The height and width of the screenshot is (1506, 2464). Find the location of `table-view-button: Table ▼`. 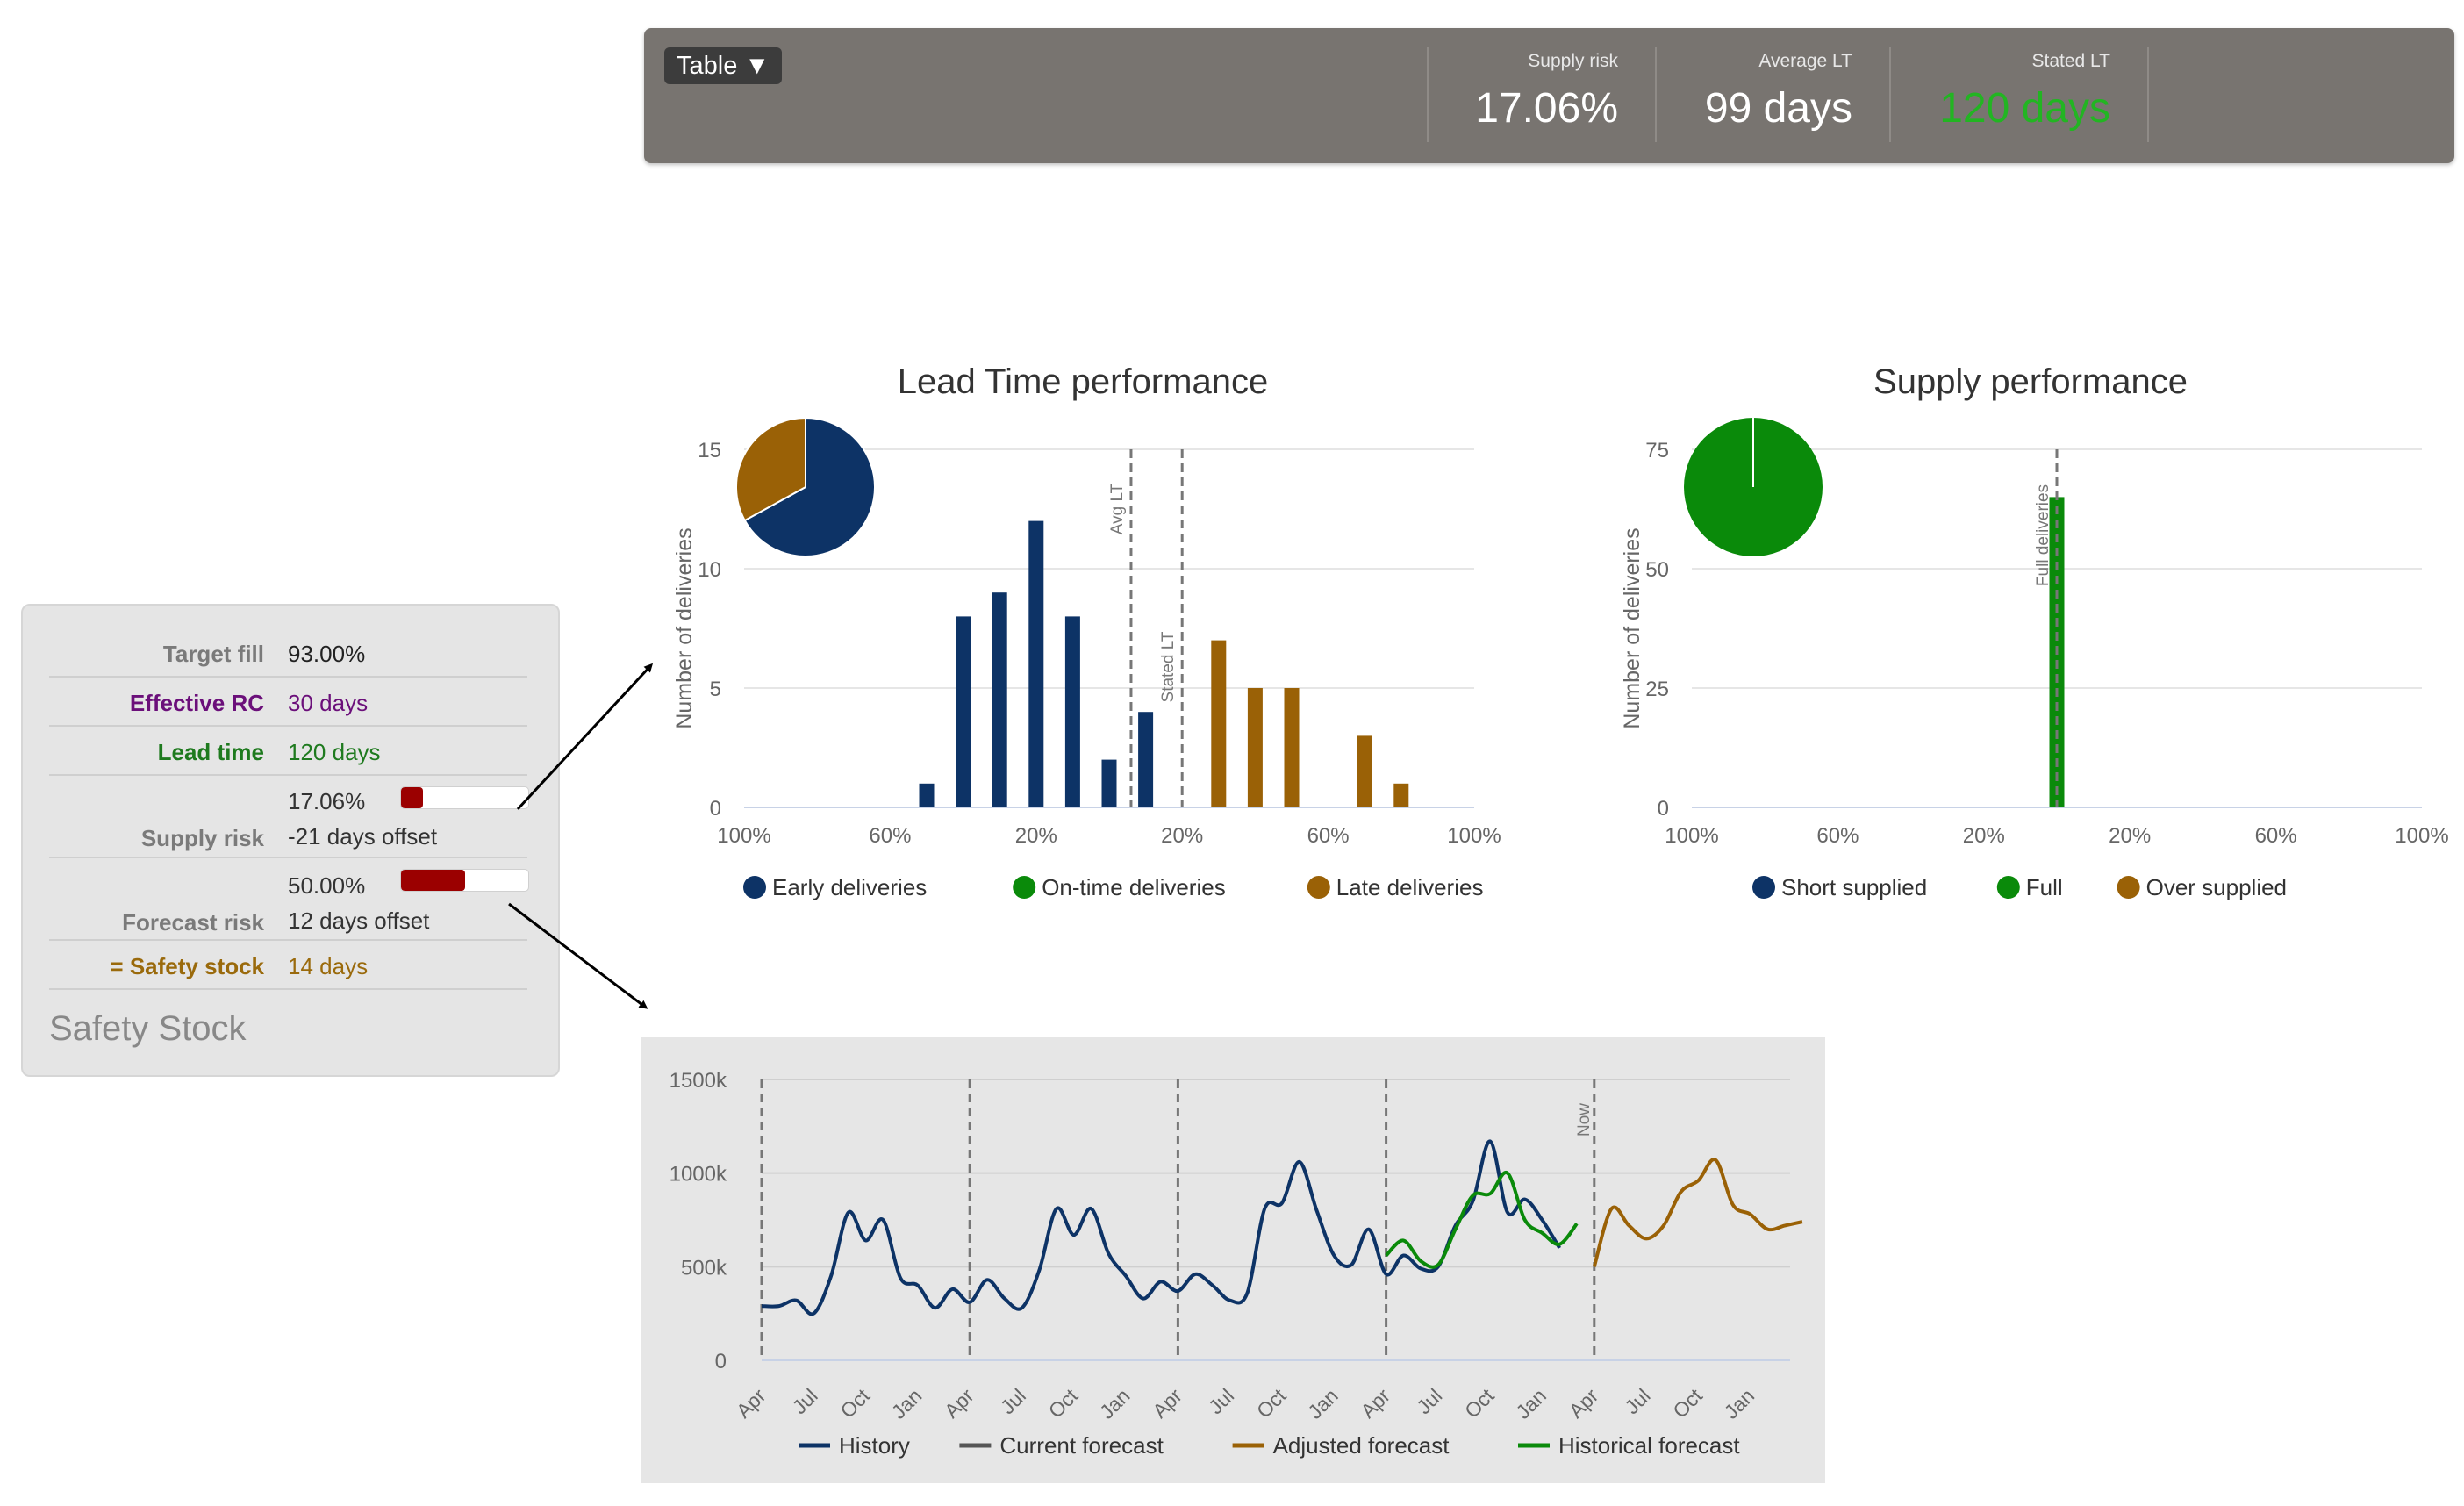

table-view-button: Table ▼ is located at coordinates (723, 66).